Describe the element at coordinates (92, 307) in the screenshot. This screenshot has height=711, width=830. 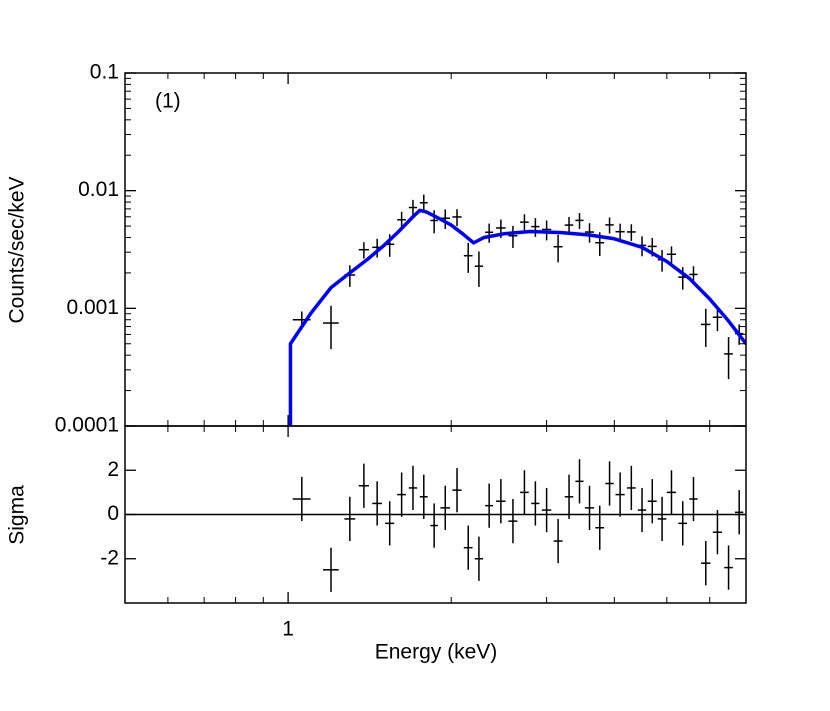
I see `y-tick-label: 0.001` at that location.